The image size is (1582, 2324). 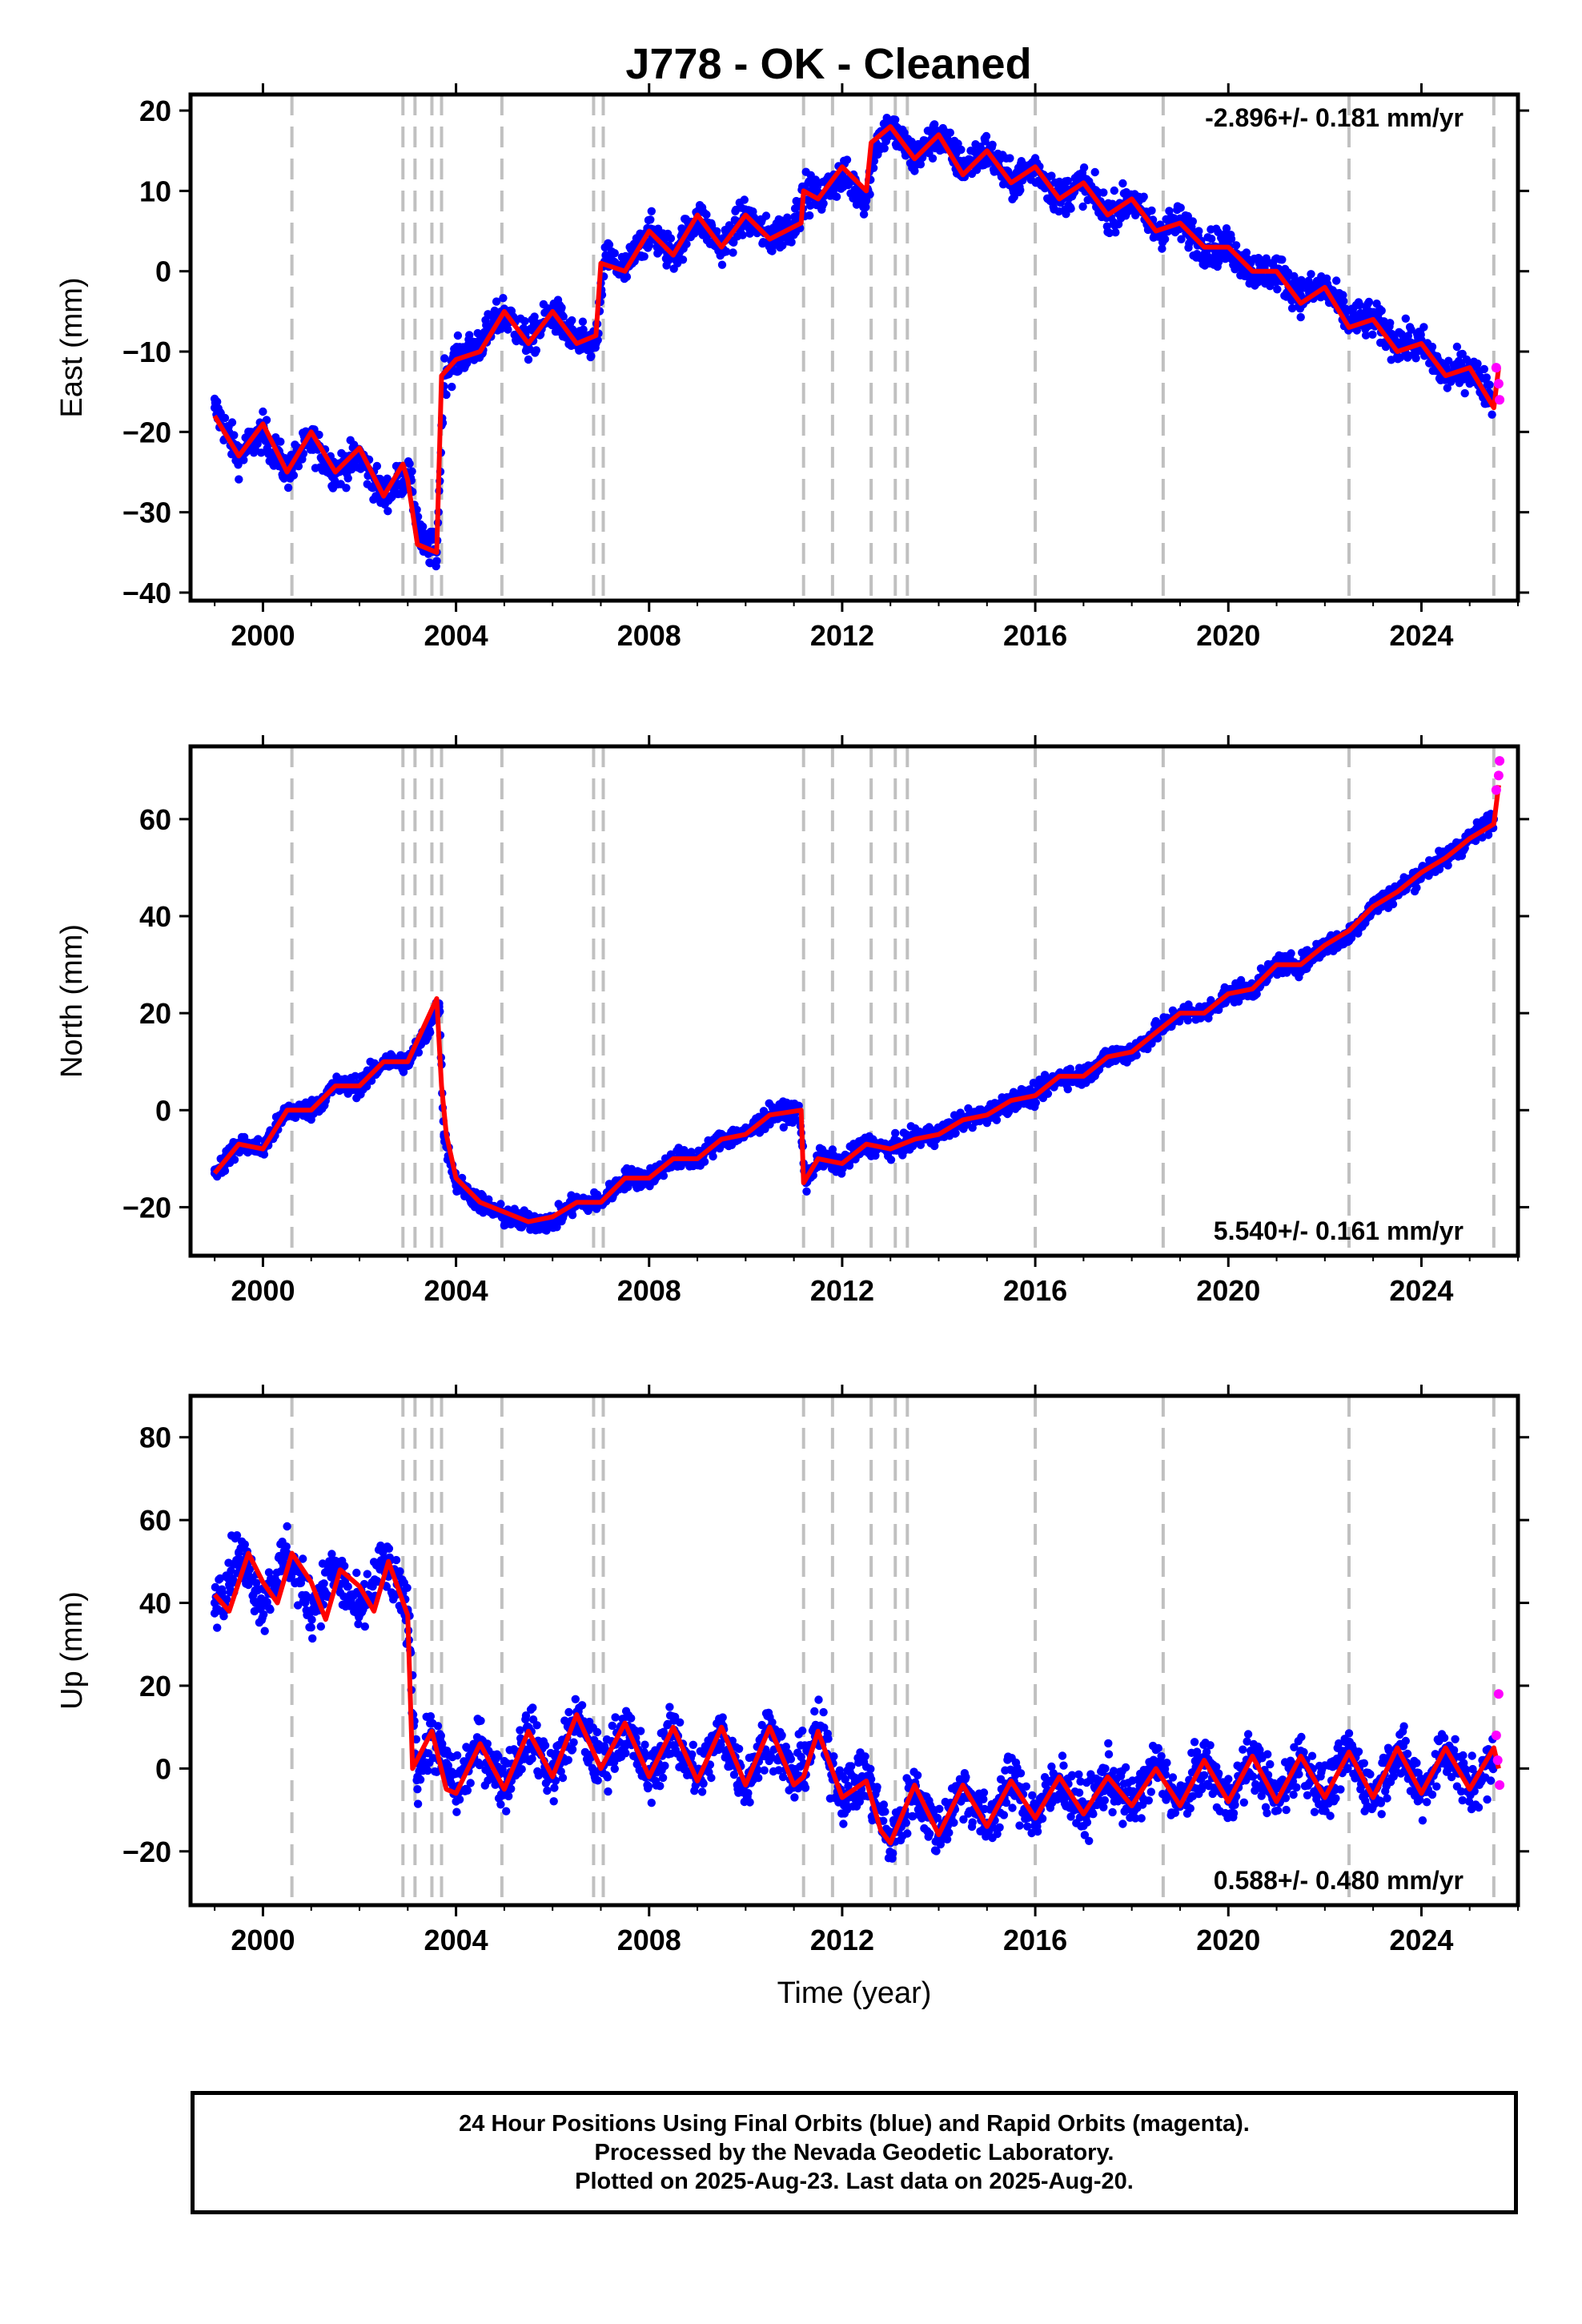 What do you see at coordinates (456, 635) in the screenshot?
I see `east-x-tick-label: 2004` at bounding box center [456, 635].